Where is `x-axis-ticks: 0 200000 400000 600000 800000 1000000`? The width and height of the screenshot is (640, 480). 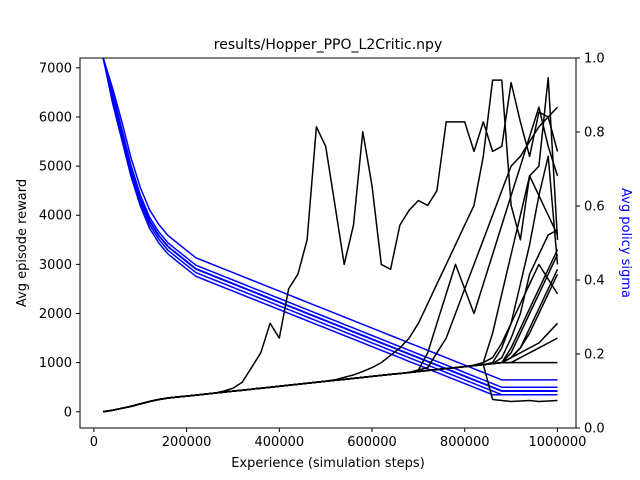
x-axis-ticks: 0 200000 400000 600000 800000 1000000 is located at coordinates (338, 439).